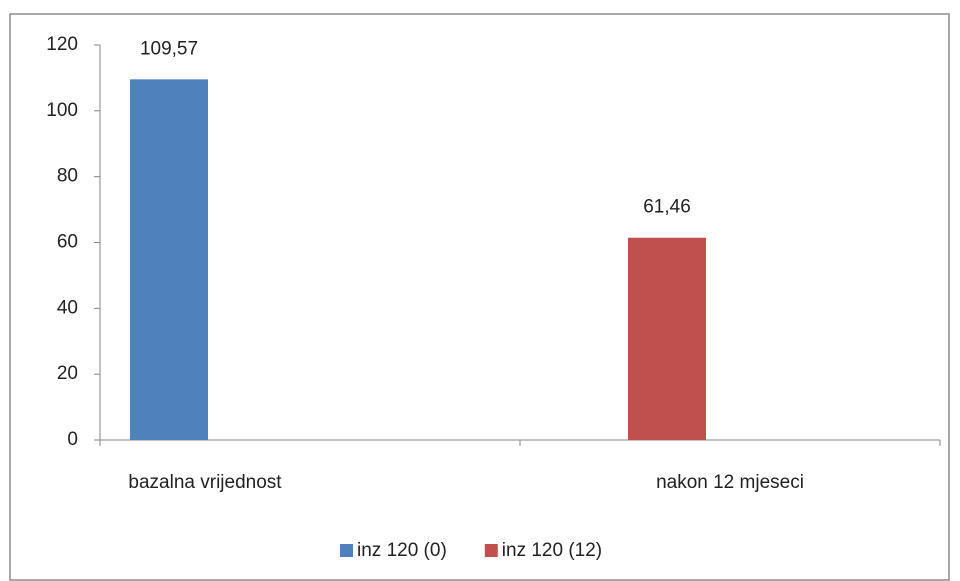 This screenshot has width=960, height=581. Describe the element at coordinates (62, 44) in the screenshot. I see `y-tick-label: 120` at that location.